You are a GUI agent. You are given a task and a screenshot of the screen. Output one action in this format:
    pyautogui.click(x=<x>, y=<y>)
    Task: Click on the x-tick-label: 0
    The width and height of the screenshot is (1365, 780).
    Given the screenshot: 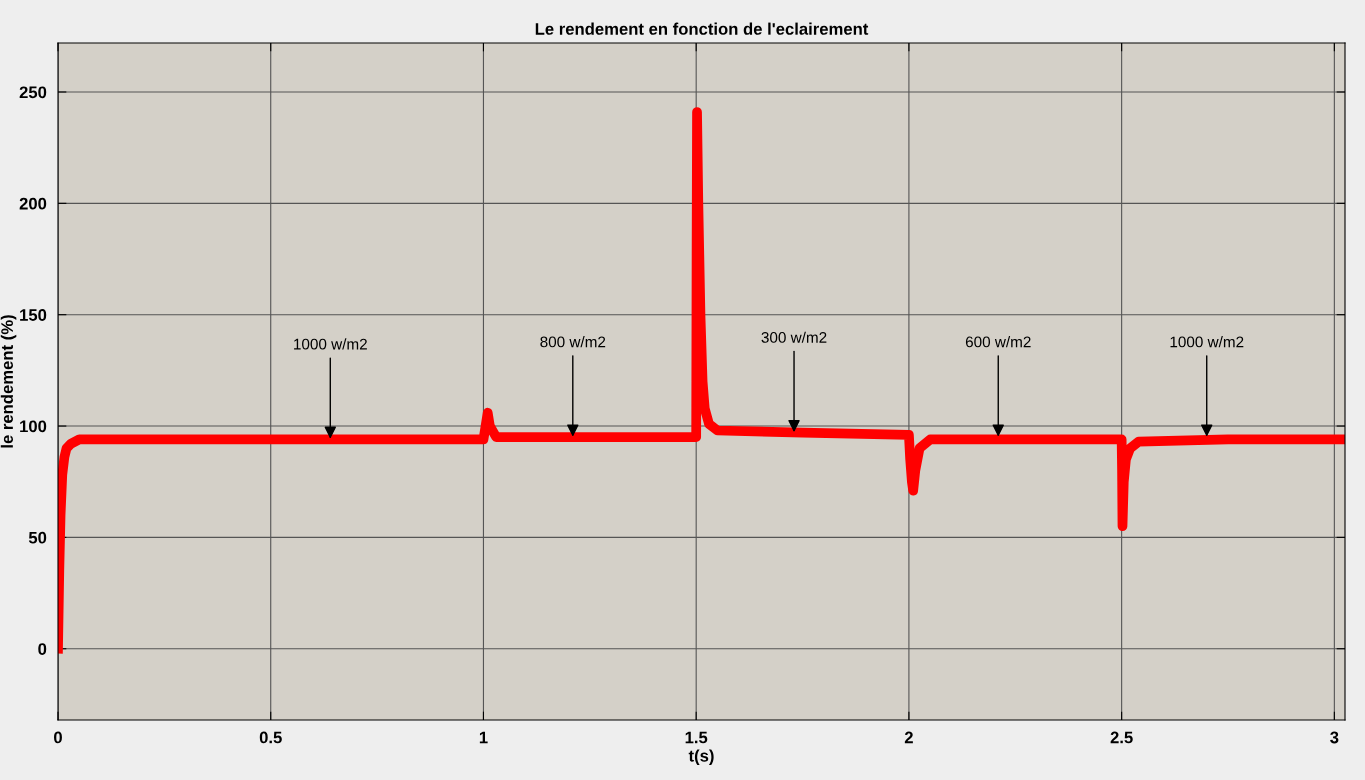 What is the action you would take?
    pyautogui.click(x=58, y=737)
    